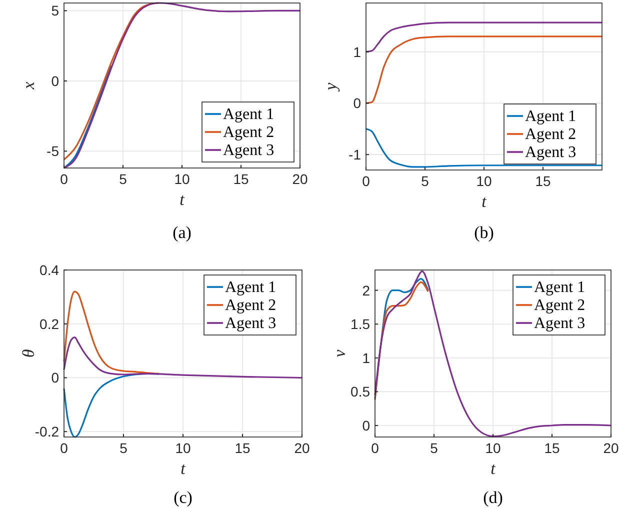  Describe the element at coordinates (50, 270) in the screenshot. I see `y-tick-label: 0.4` at that location.